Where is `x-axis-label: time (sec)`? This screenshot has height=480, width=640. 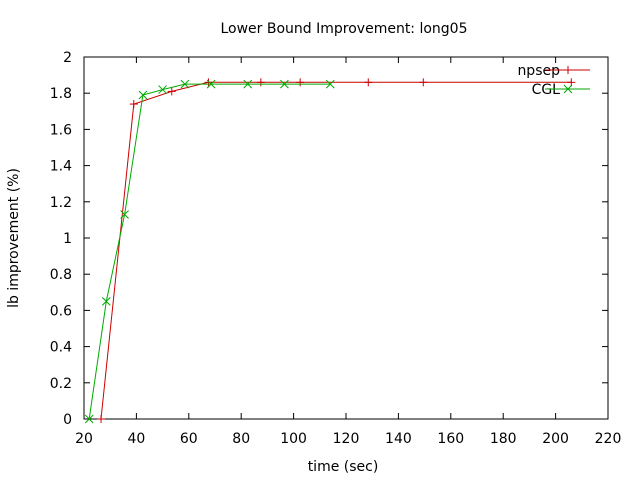
x-axis-label: time (sec) is located at coordinates (343, 467).